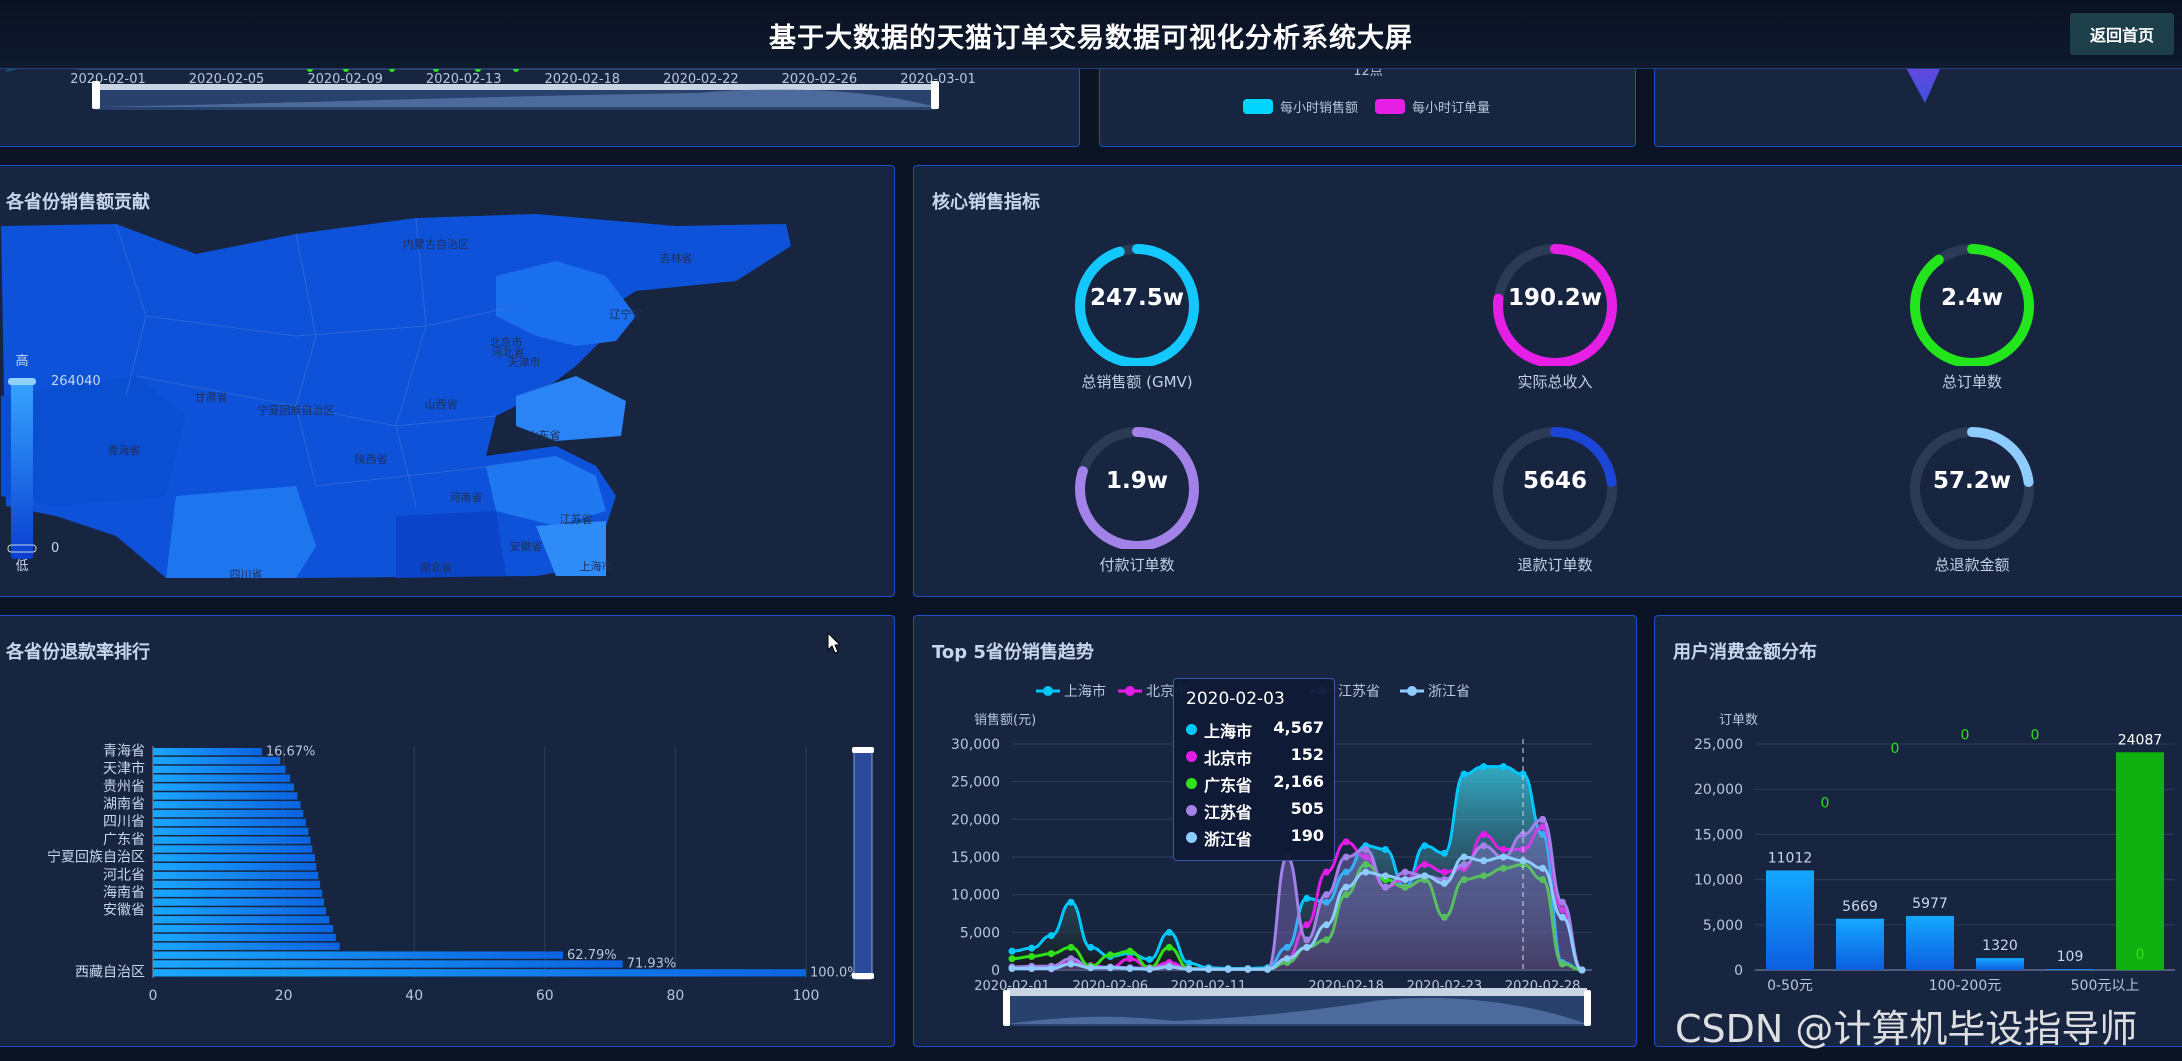  Describe the element at coordinates (1359, 692) in the screenshot. I see `legend-label: 江苏省` at that location.